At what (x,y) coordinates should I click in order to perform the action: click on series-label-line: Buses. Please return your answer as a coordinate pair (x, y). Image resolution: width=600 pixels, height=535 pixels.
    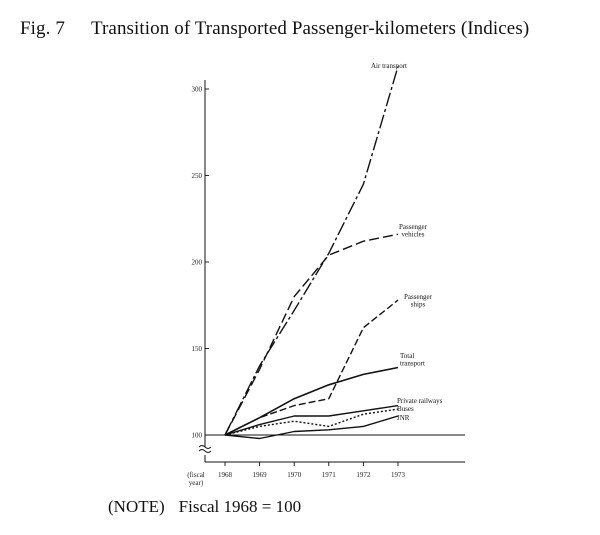
    Looking at the image, I should click on (405, 409).